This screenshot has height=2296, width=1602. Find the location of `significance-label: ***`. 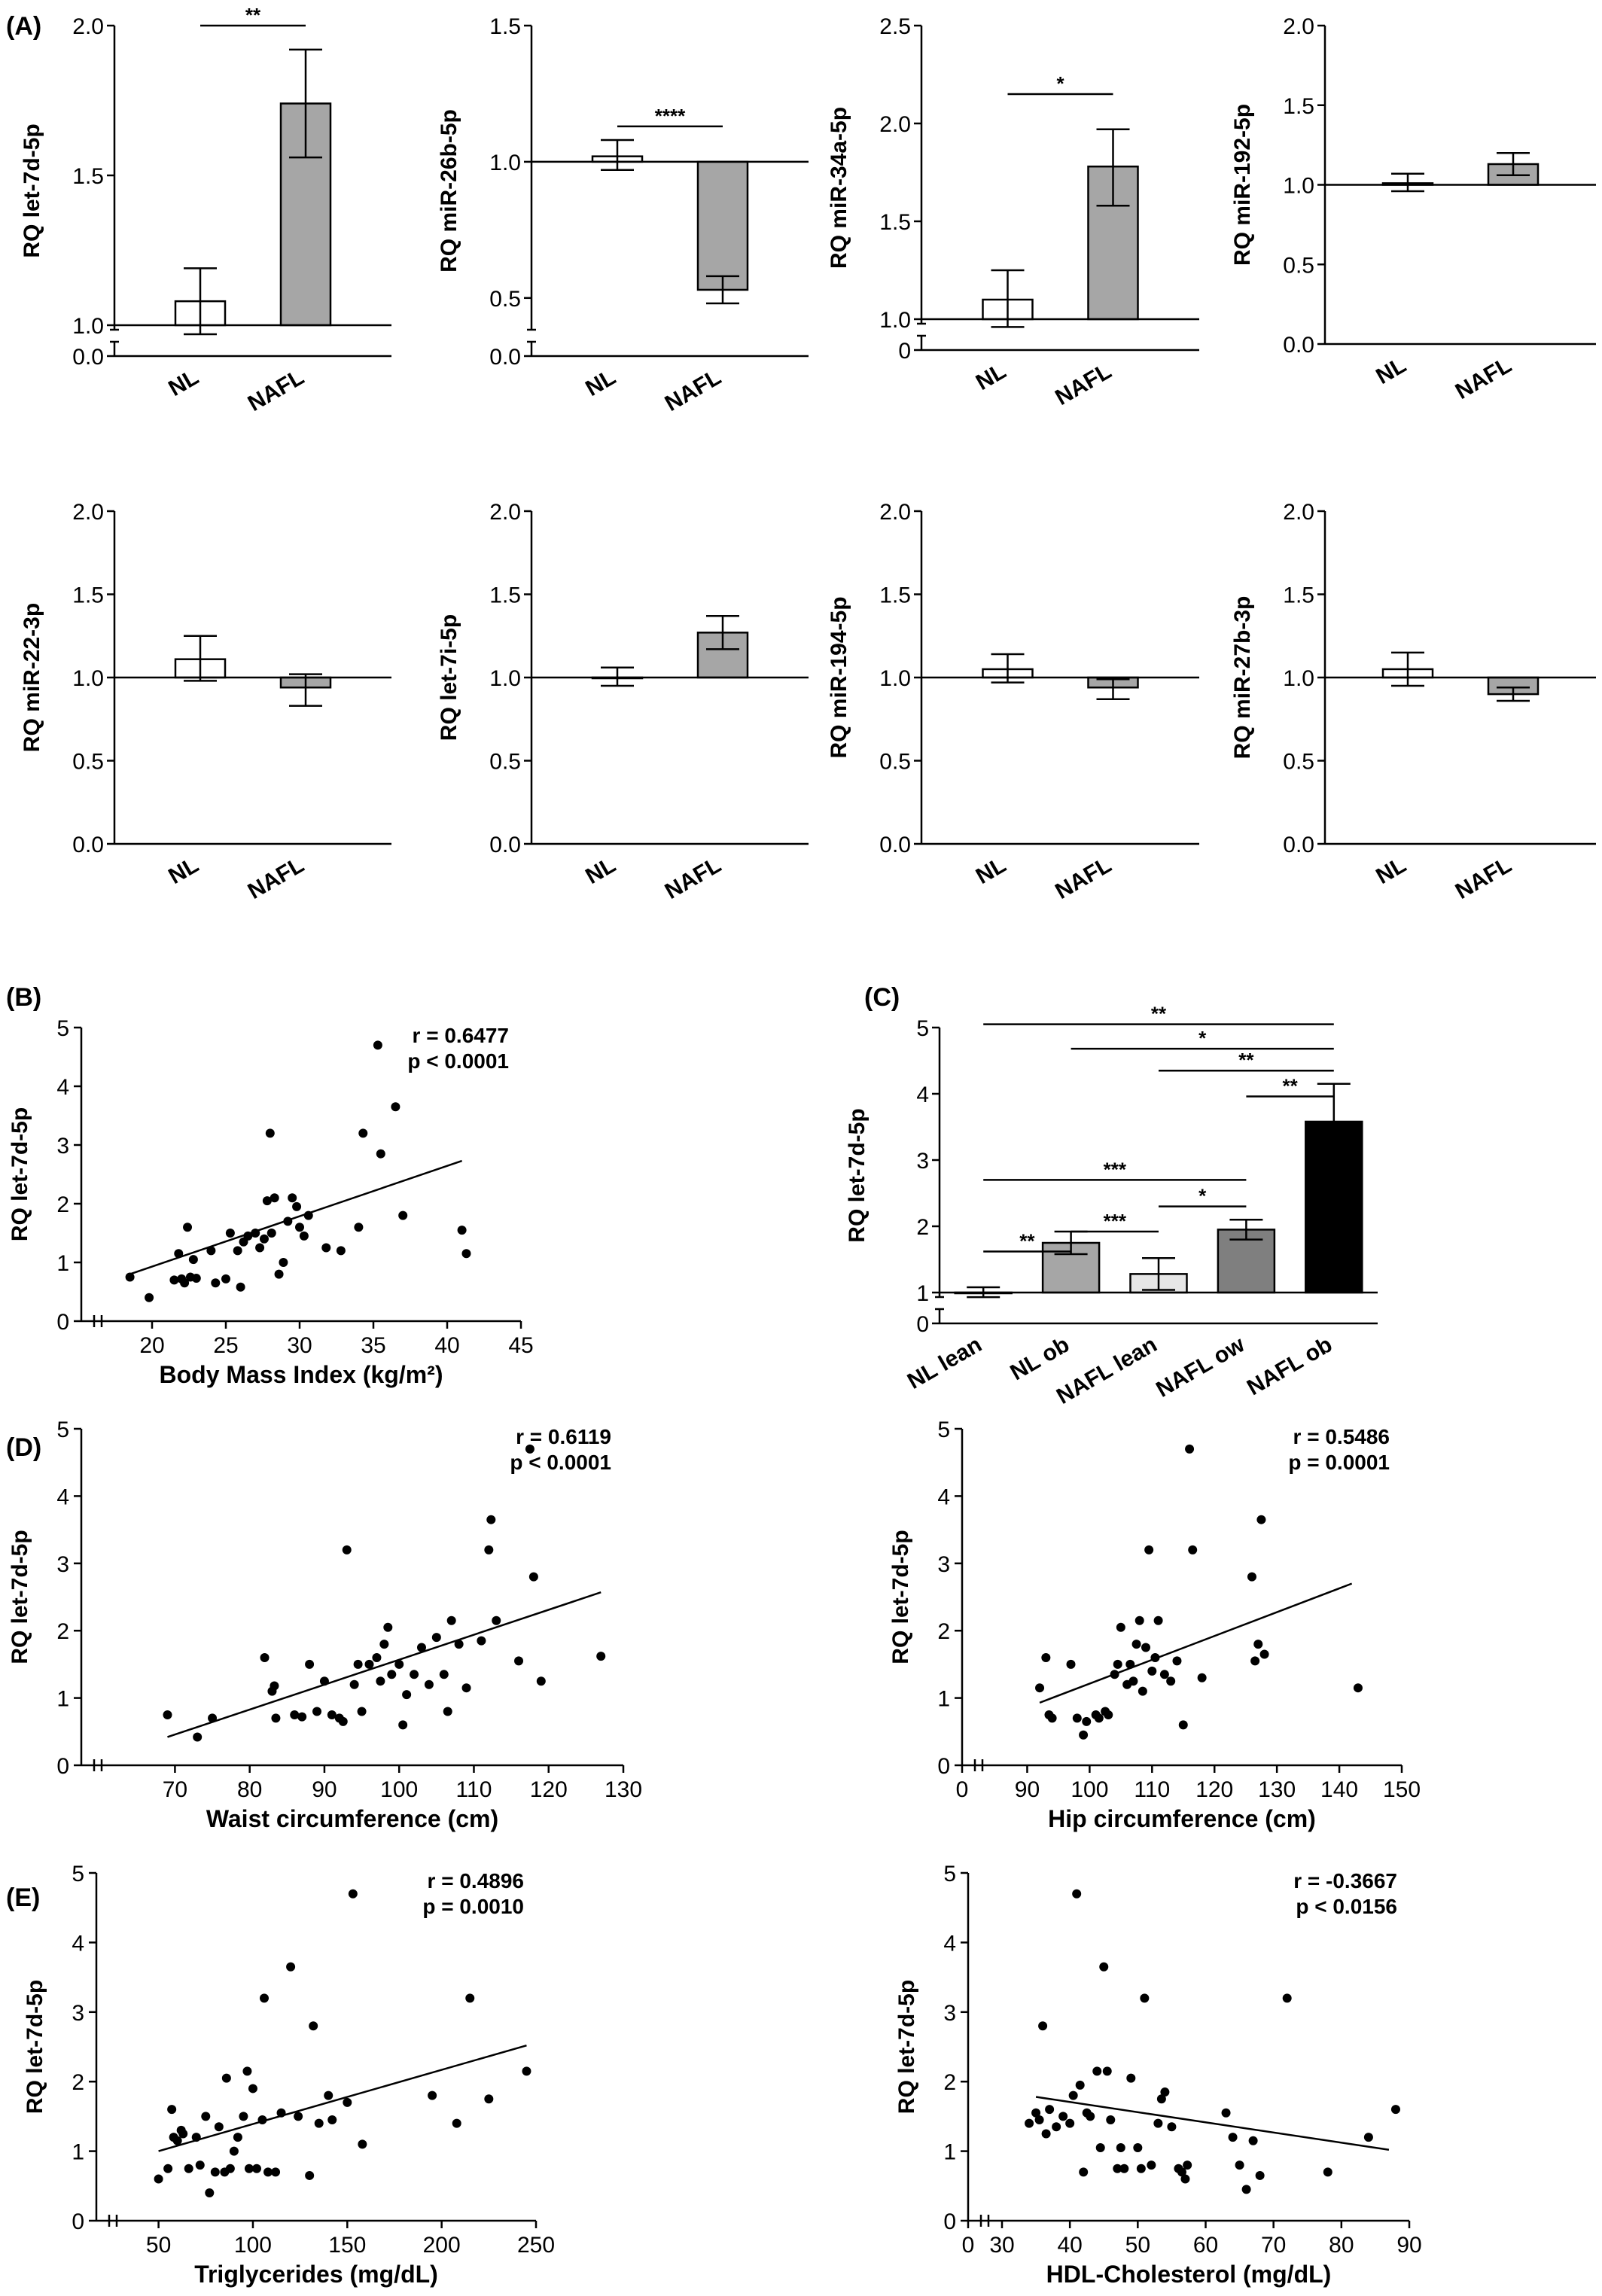

significance-label: *** is located at coordinates (1115, 1169).